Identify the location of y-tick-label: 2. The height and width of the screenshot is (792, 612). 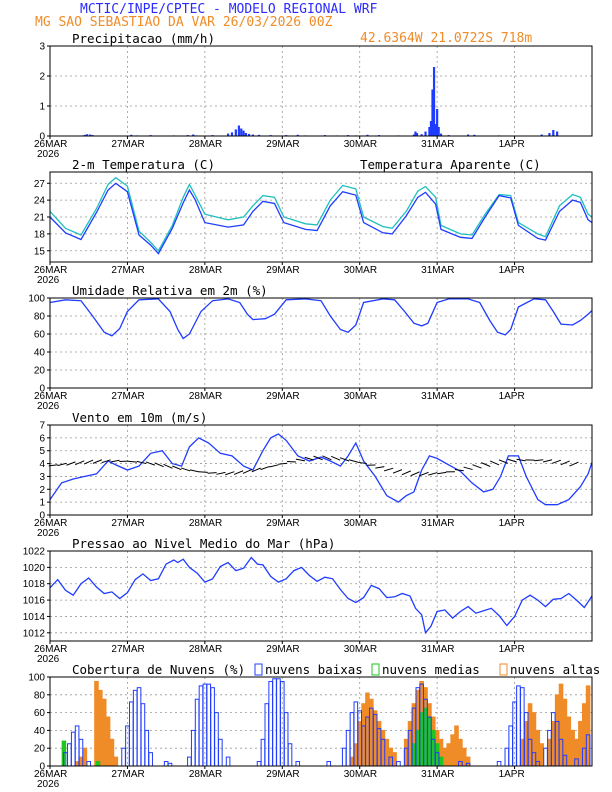
(42, 490).